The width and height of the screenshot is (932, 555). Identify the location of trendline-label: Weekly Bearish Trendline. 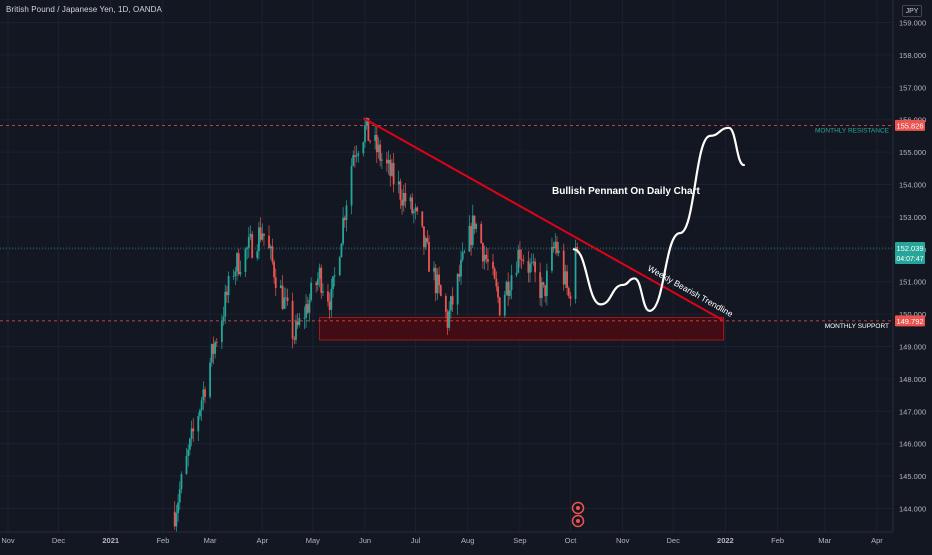
(690, 291).